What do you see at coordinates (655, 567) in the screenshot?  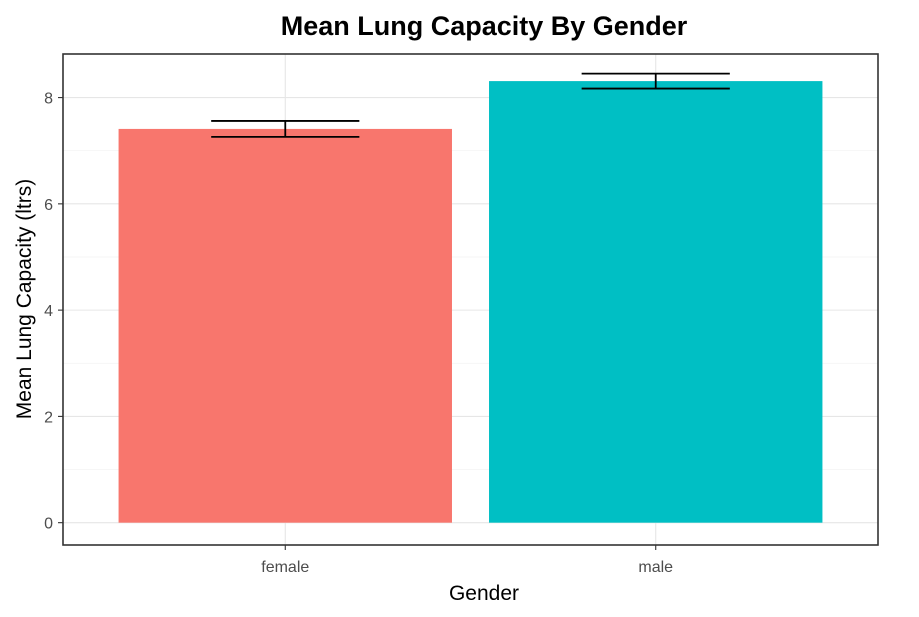 I see `x-tick-label-male: male` at bounding box center [655, 567].